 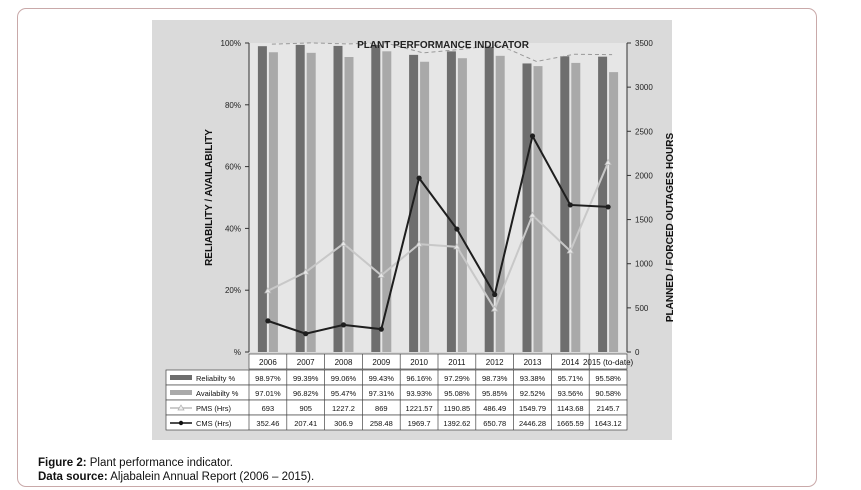 What do you see at coordinates (608, 423) in the screenshot?
I see `data-cell: 1643.12` at bounding box center [608, 423].